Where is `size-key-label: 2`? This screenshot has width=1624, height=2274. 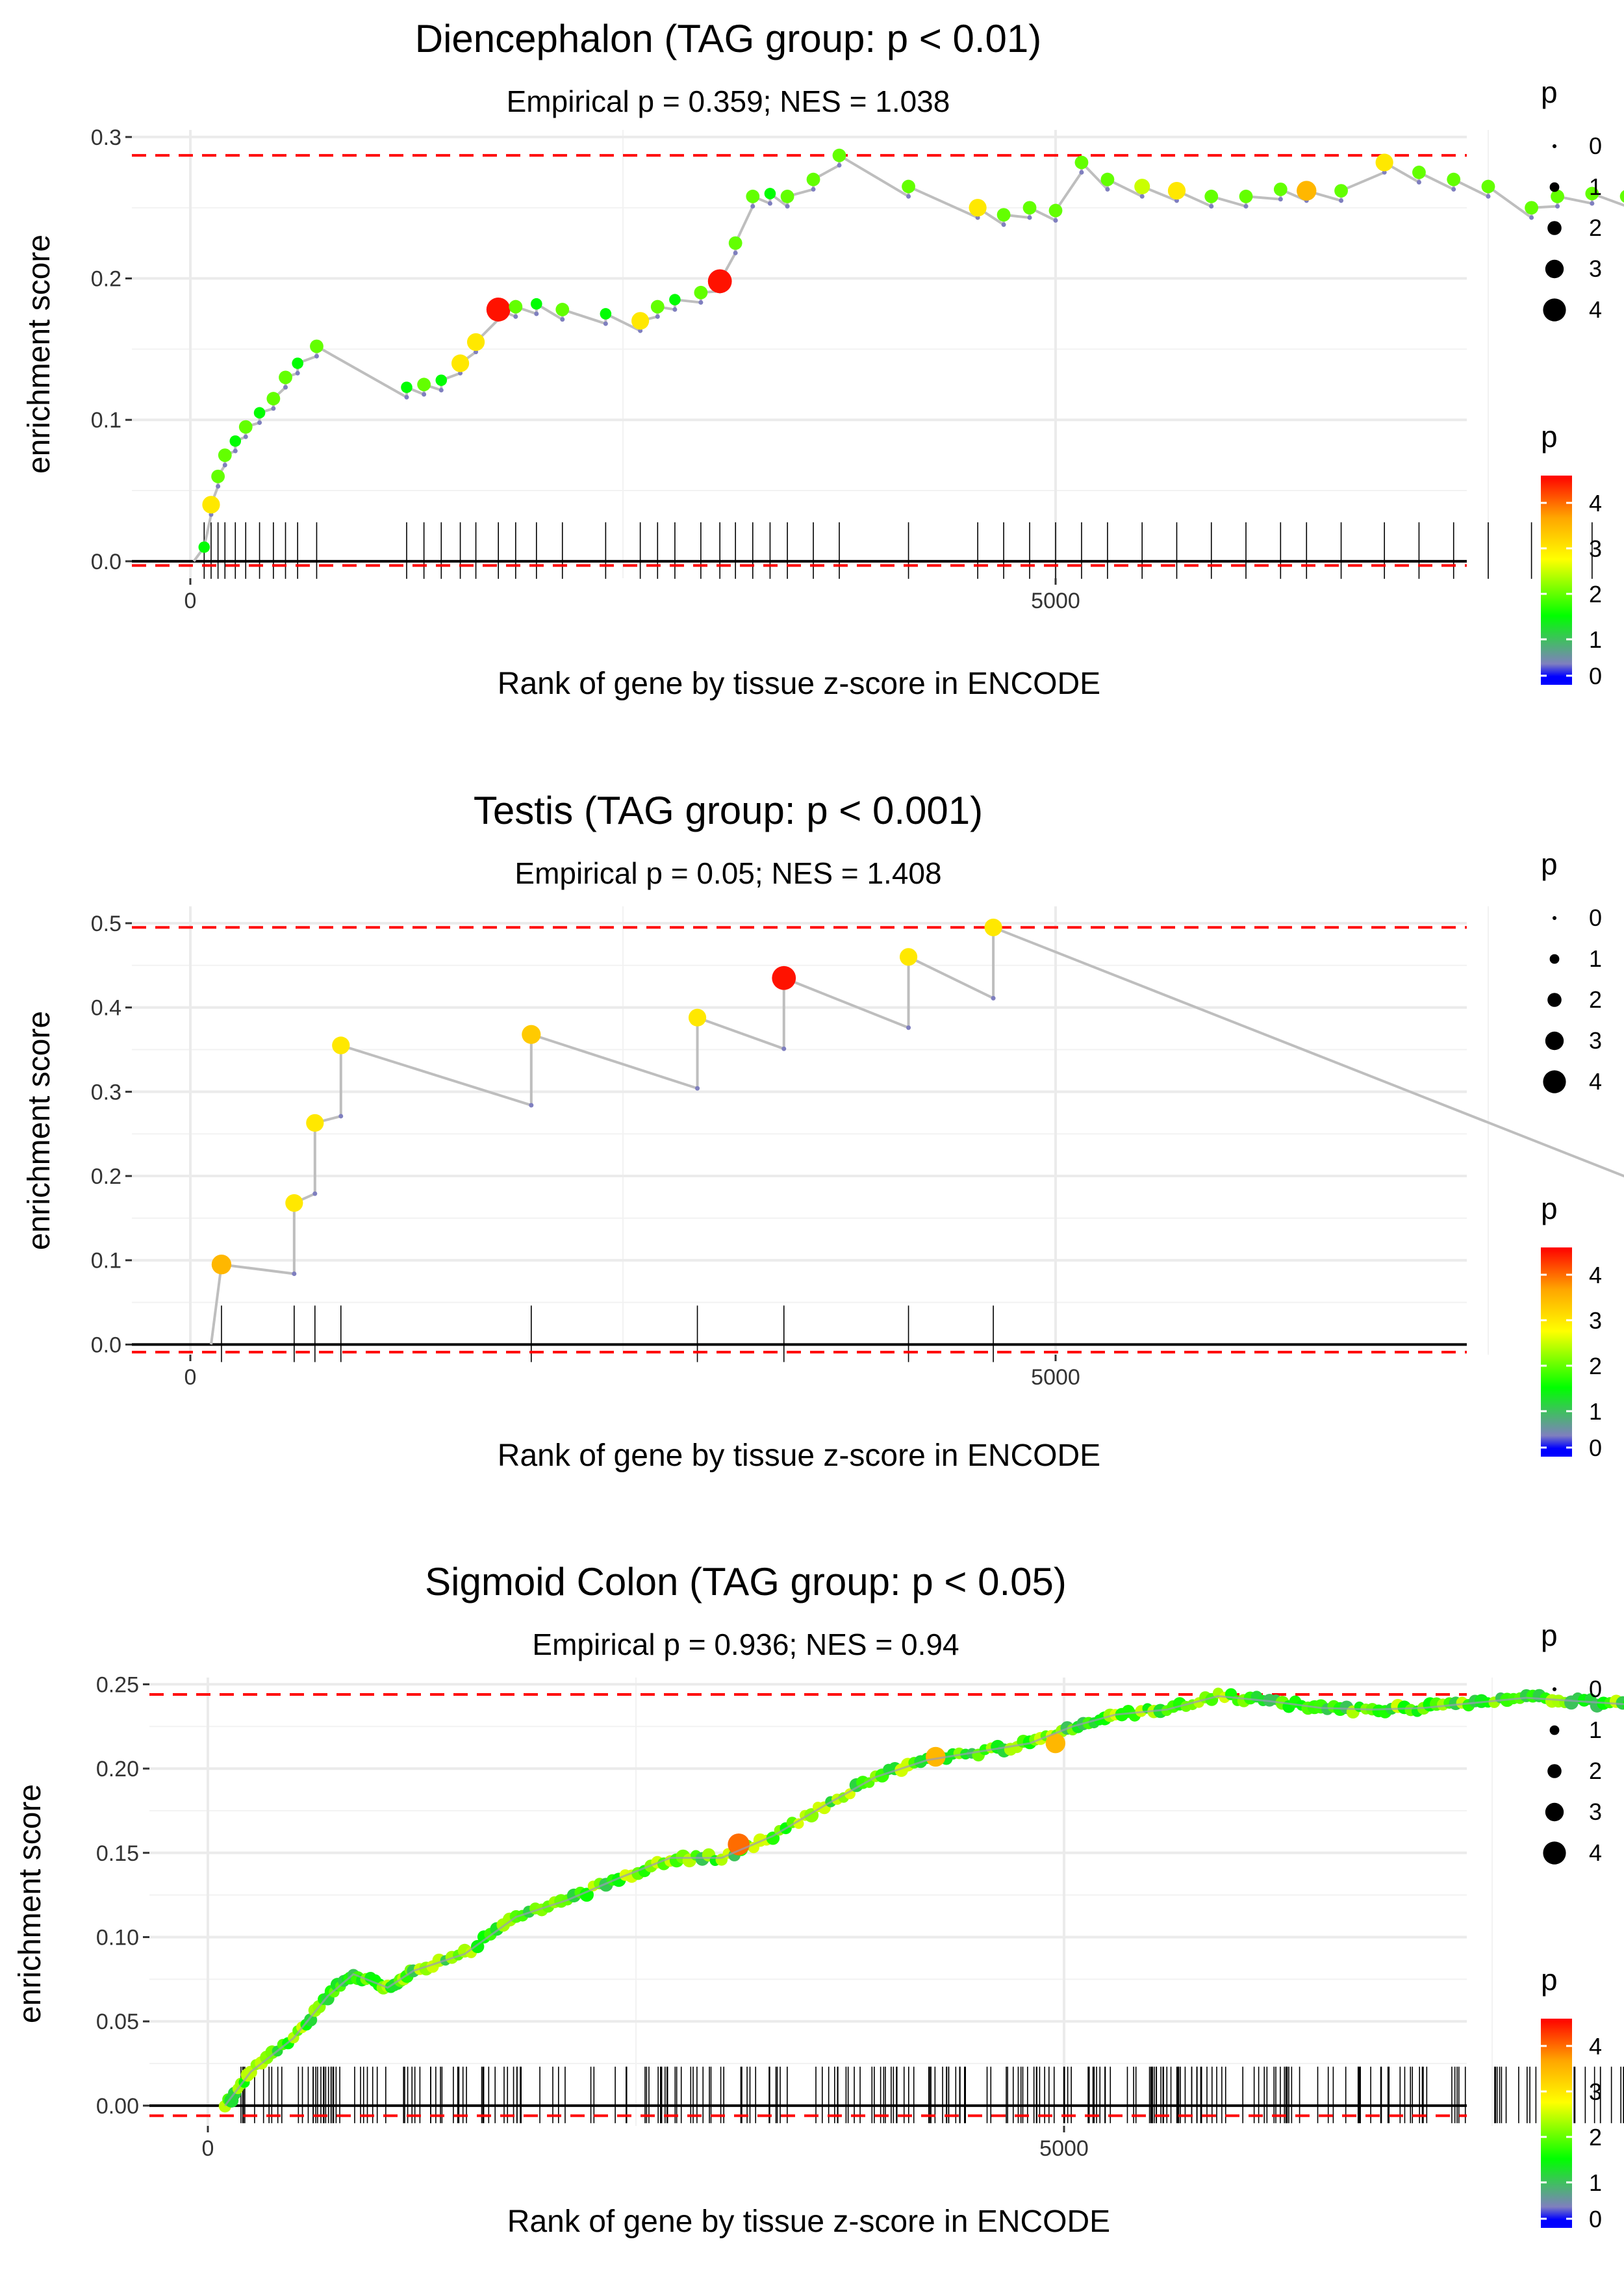
size-key-label: 2 is located at coordinates (1595, 999).